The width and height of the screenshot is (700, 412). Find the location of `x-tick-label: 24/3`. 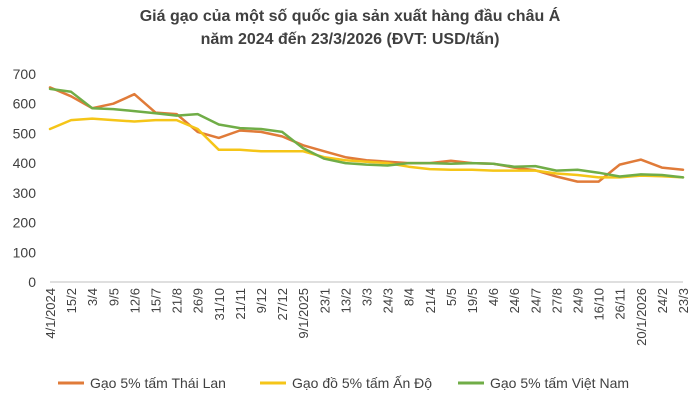

x-tick-label: 24/3 is located at coordinates (388, 300).